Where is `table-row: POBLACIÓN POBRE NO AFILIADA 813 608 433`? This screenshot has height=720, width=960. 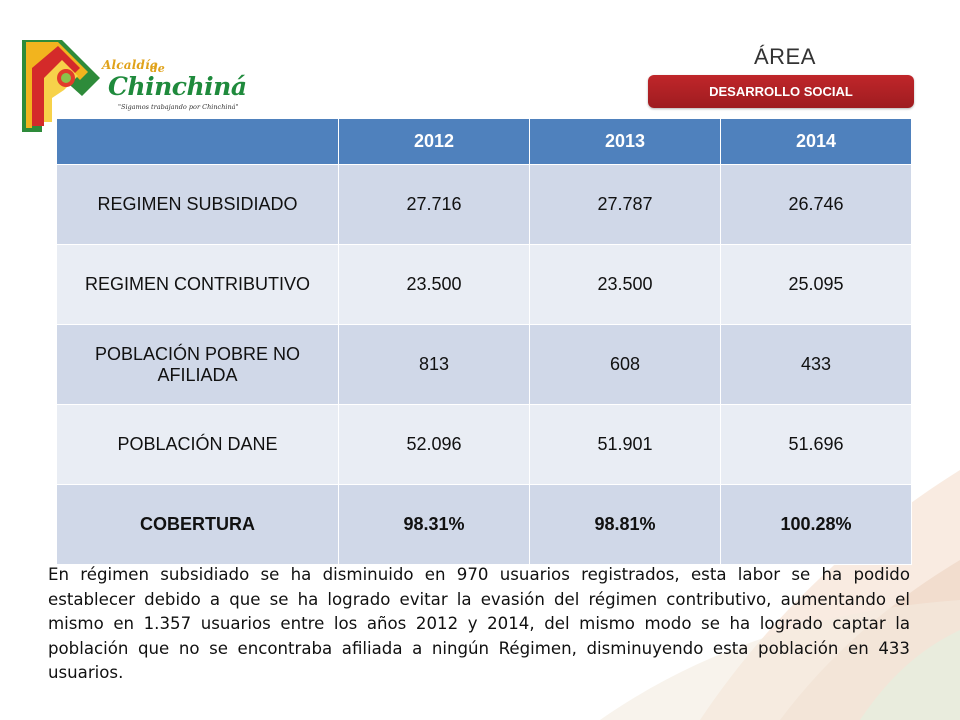
table-row: POBLACIÓN POBRE NO AFILIADA 813 608 433 is located at coordinates (484, 364).